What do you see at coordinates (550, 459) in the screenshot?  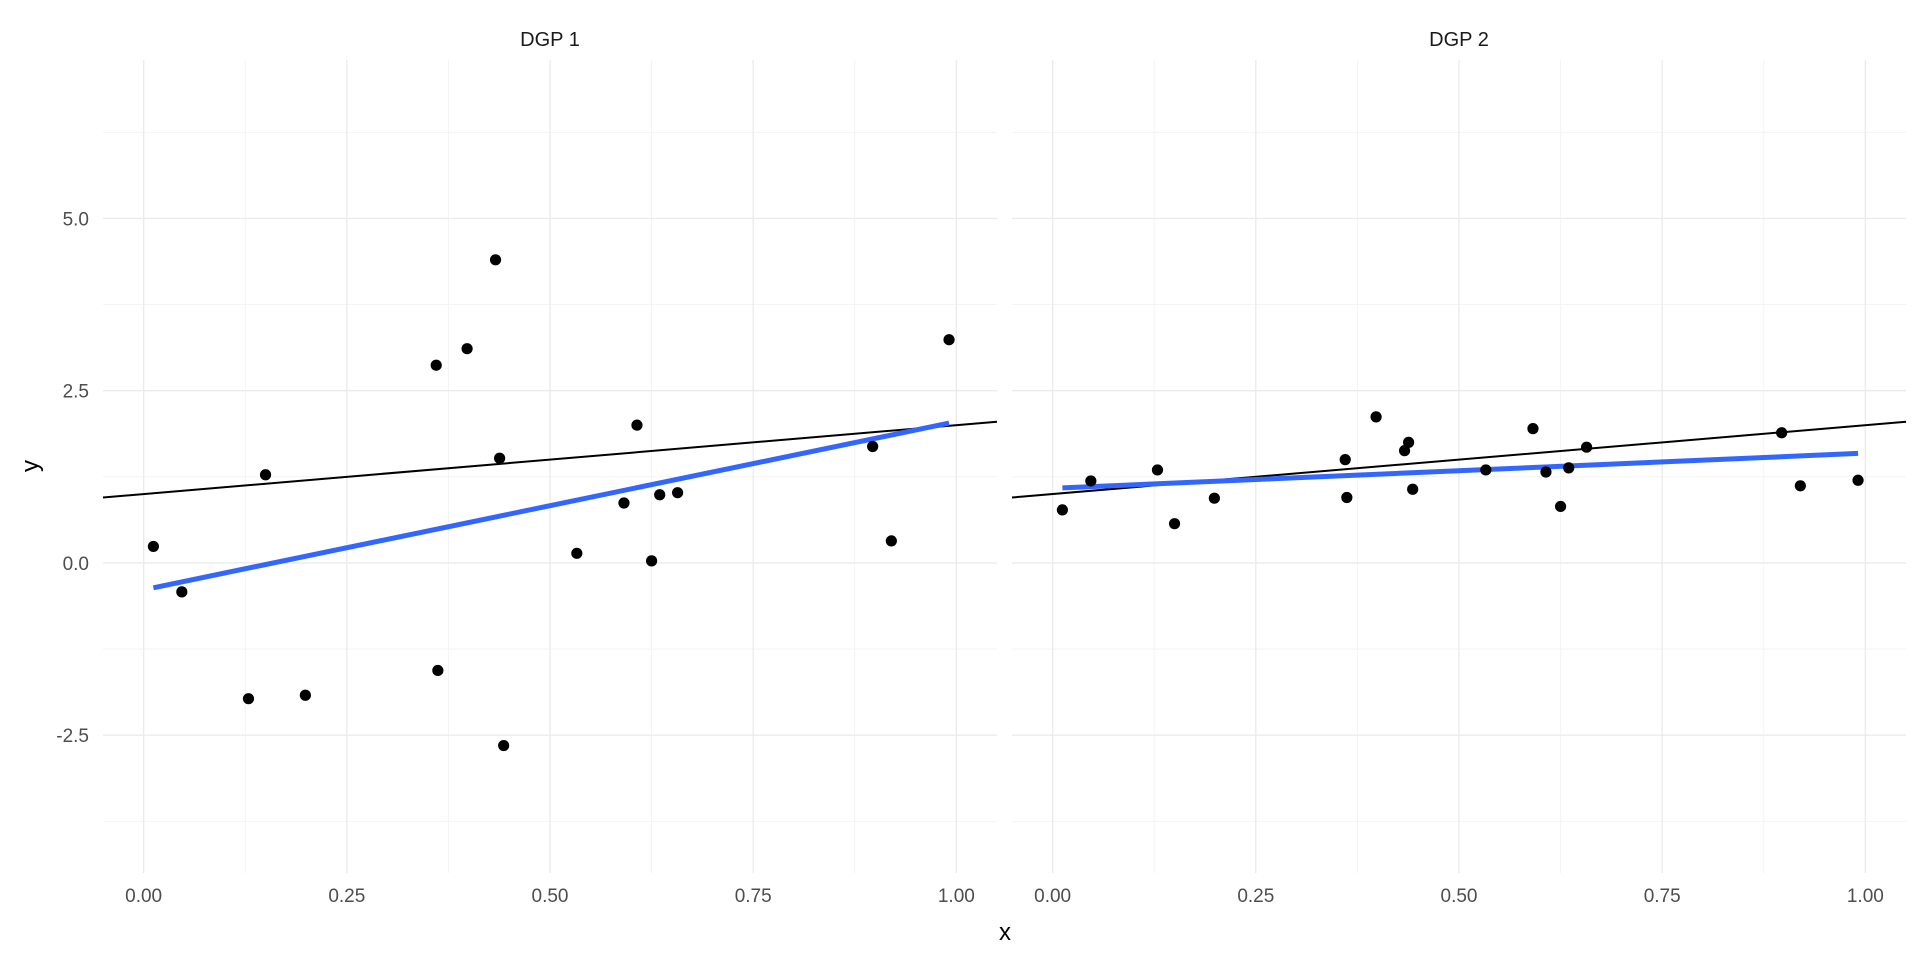 I see `true-relationship-line` at bounding box center [550, 459].